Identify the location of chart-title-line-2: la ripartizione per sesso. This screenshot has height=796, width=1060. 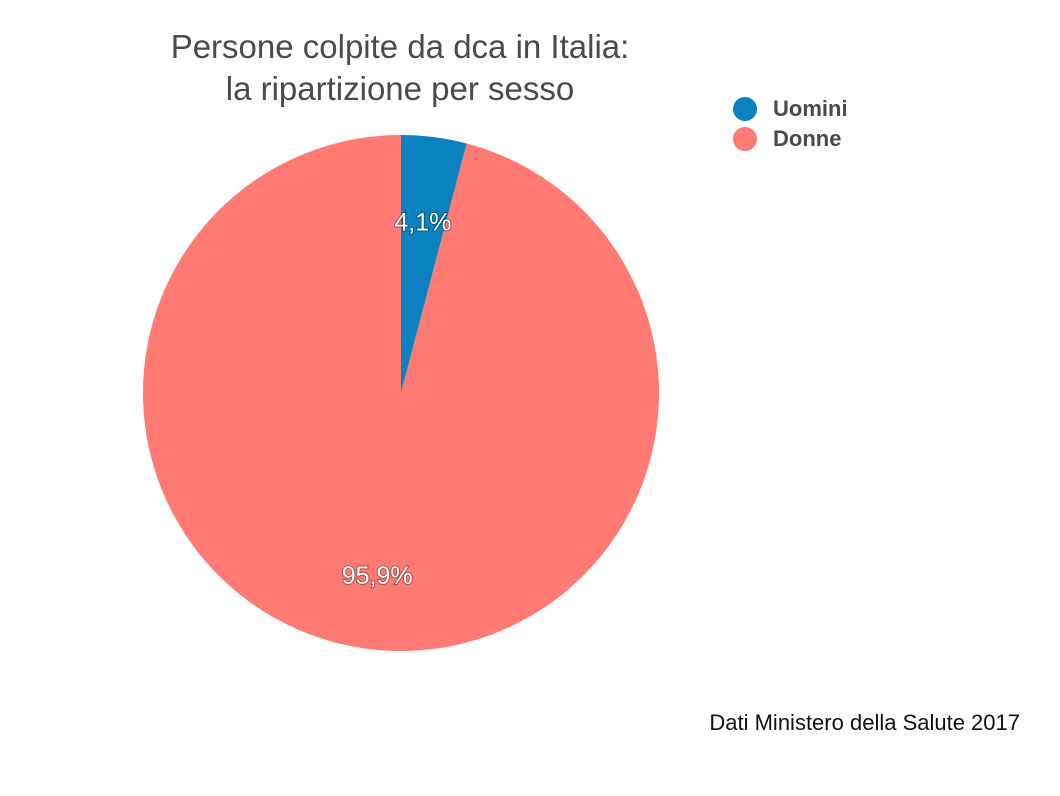
(400, 88).